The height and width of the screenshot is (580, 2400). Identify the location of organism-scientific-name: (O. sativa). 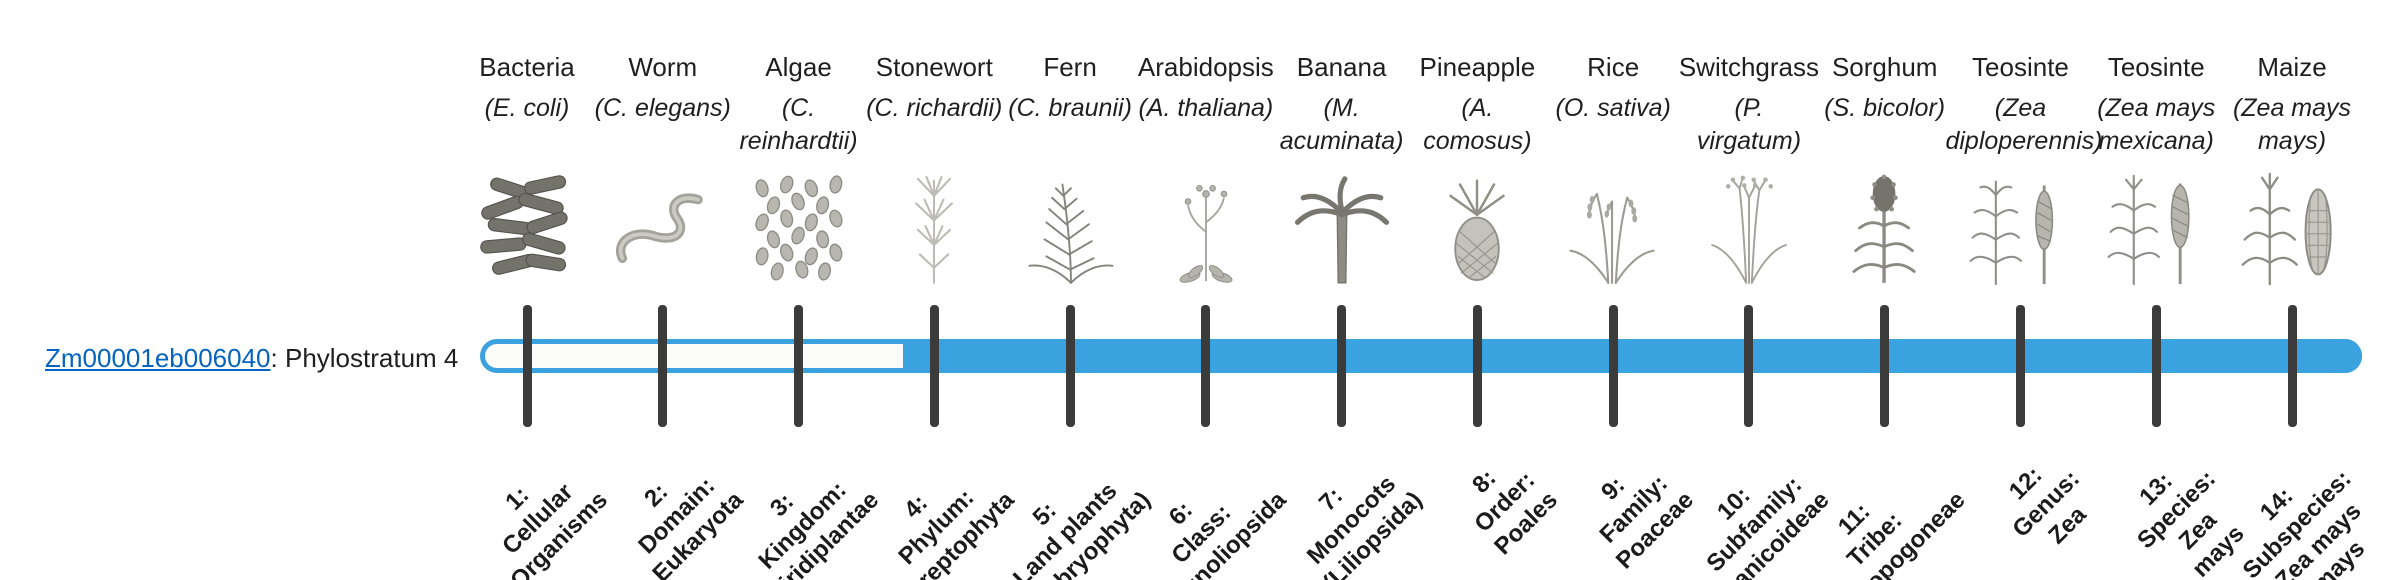
(1613, 108).